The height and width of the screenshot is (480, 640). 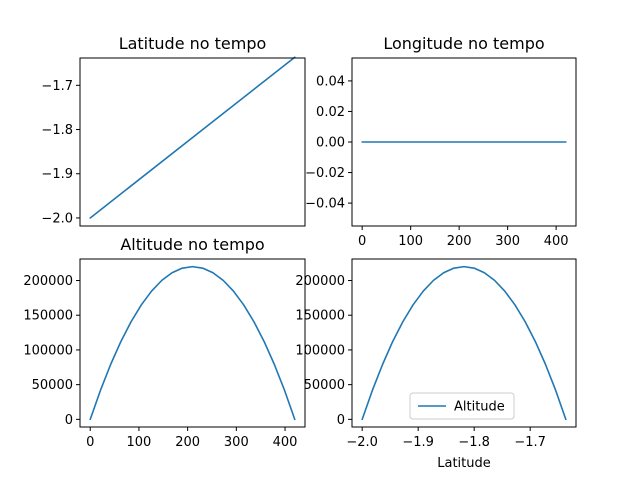 What do you see at coordinates (193, 43) in the screenshot?
I see `chart-title: Latitude no tempo` at bounding box center [193, 43].